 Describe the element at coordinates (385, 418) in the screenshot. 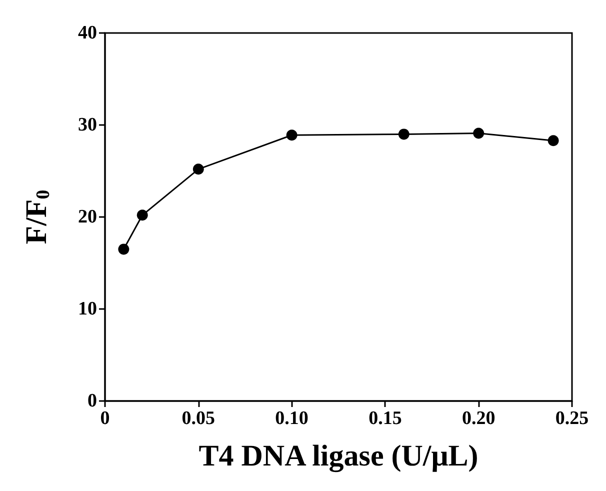

I see `x-tick-label: 0.15` at that location.